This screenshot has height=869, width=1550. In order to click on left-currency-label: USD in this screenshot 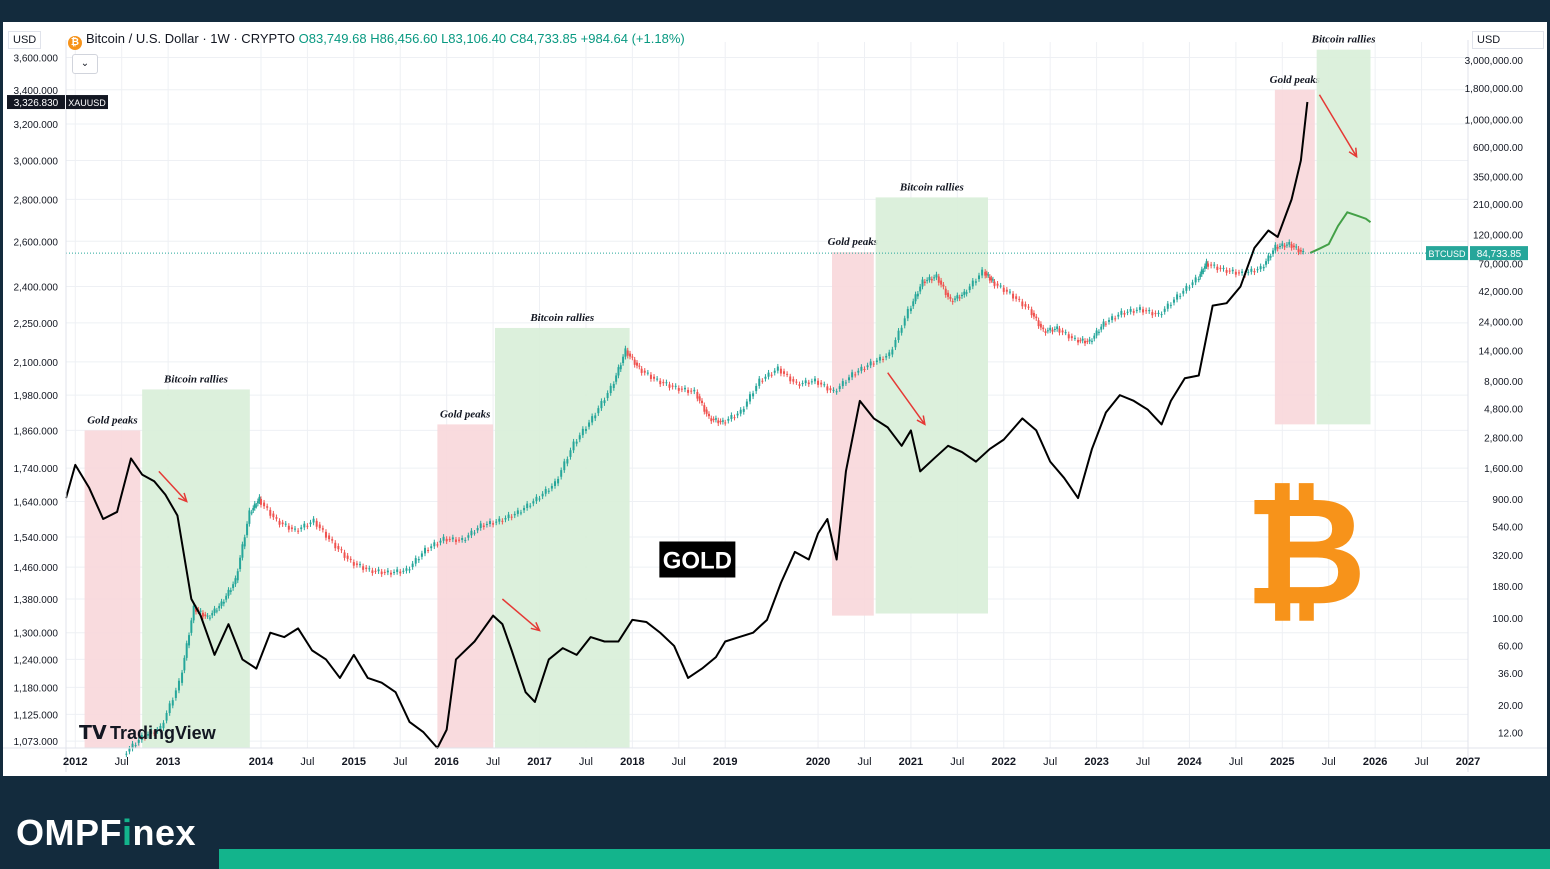, I will do `click(25, 40)`.